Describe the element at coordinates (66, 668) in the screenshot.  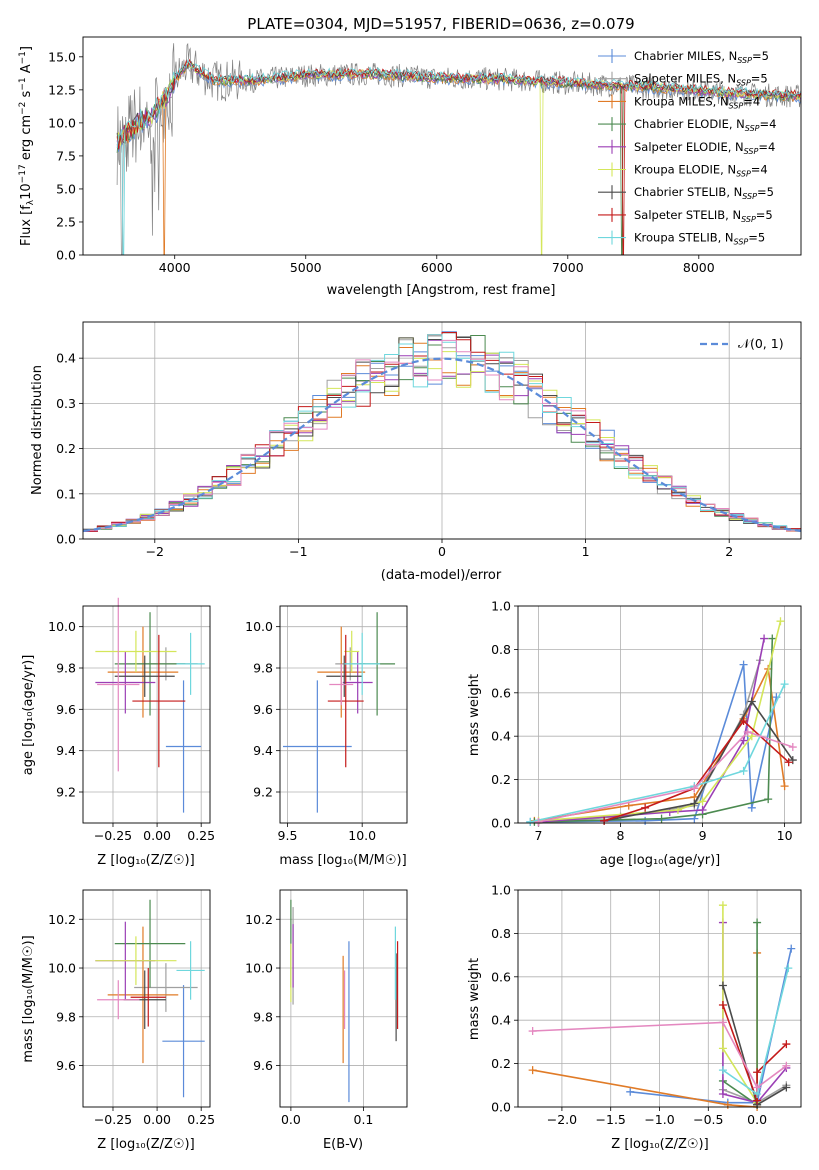
I see `age_vs_z-ytick-label: 9.8` at that location.